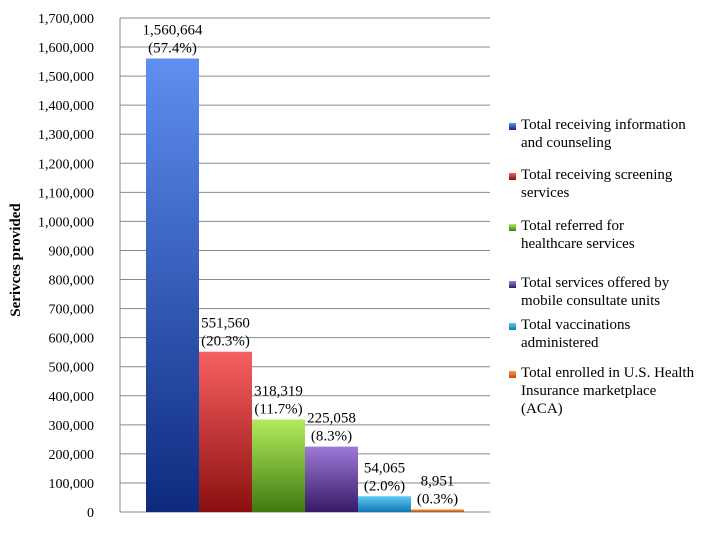 The width and height of the screenshot is (708, 538). What do you see at coordinates (66, 164) in the screenshot?
I see `y-tick-label: 1,200,000` at bounding box center [66, 164].